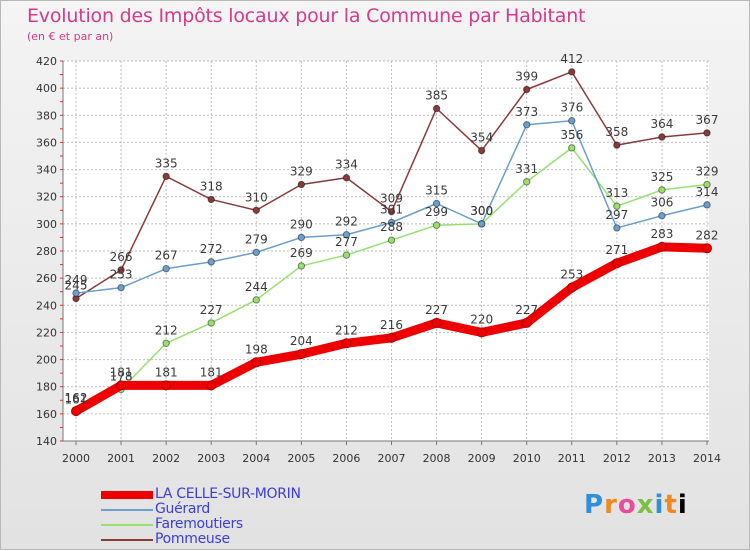 Image resolution: width=750 pixels, height=551 pixels. I want to click on legend-label: LA CELLE-SUR-MORIN, so click(228, 494).